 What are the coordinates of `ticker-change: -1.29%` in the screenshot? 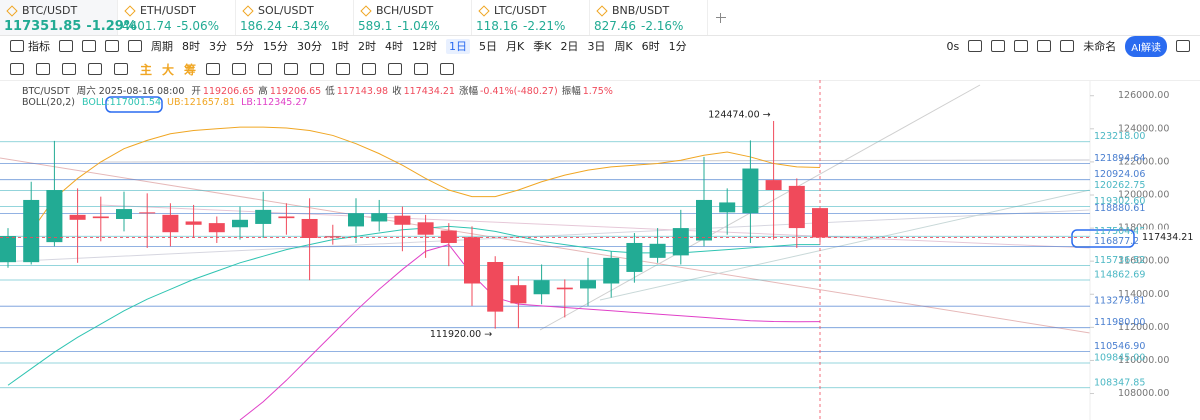 It's located at (111, 26).